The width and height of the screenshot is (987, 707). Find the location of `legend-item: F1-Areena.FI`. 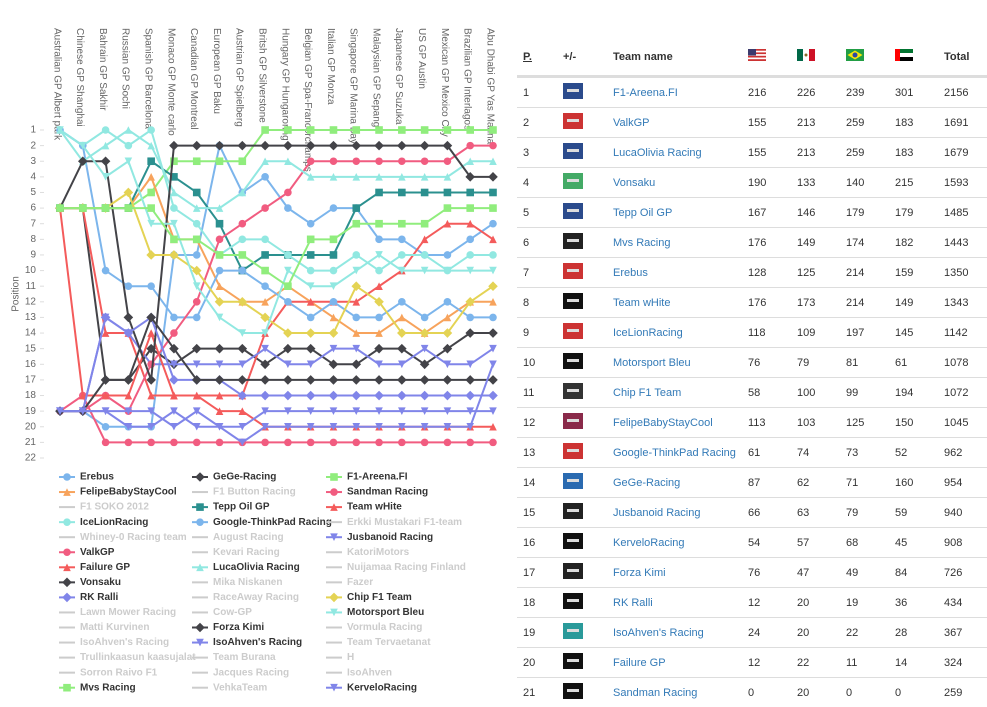

legend-item: F1-Areena.FI is located at coordinates (367, 477).